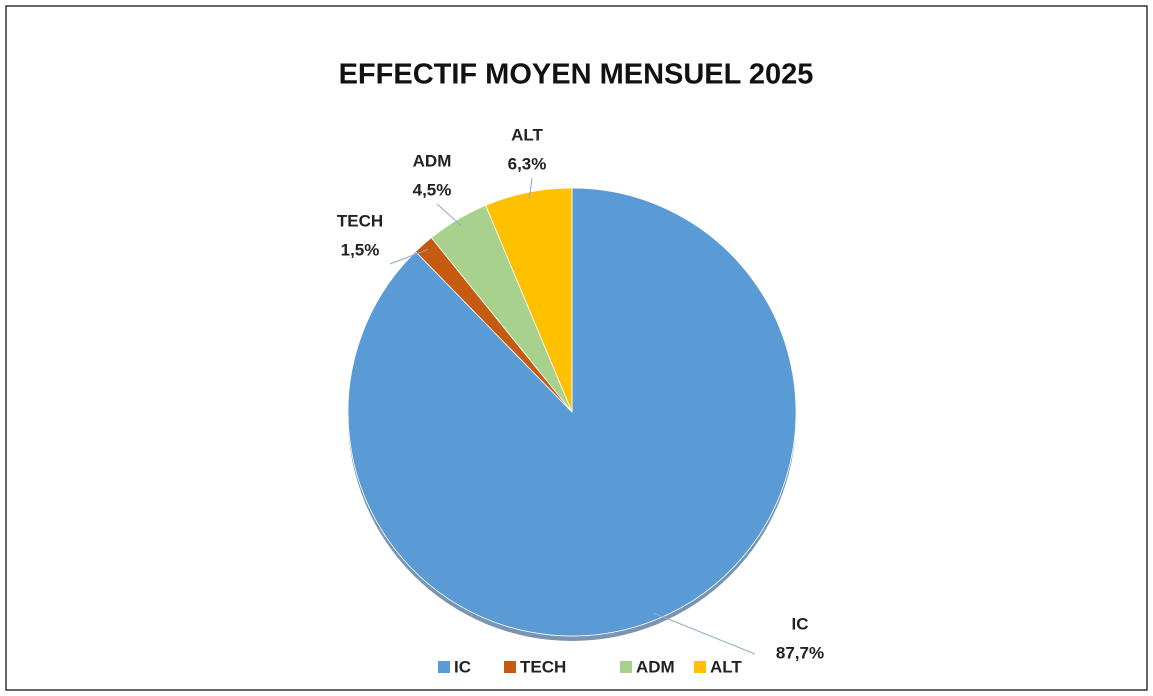 The width and height of the screenshot is (1153, 696). I want to click on pie-slice, so click(529, 300).